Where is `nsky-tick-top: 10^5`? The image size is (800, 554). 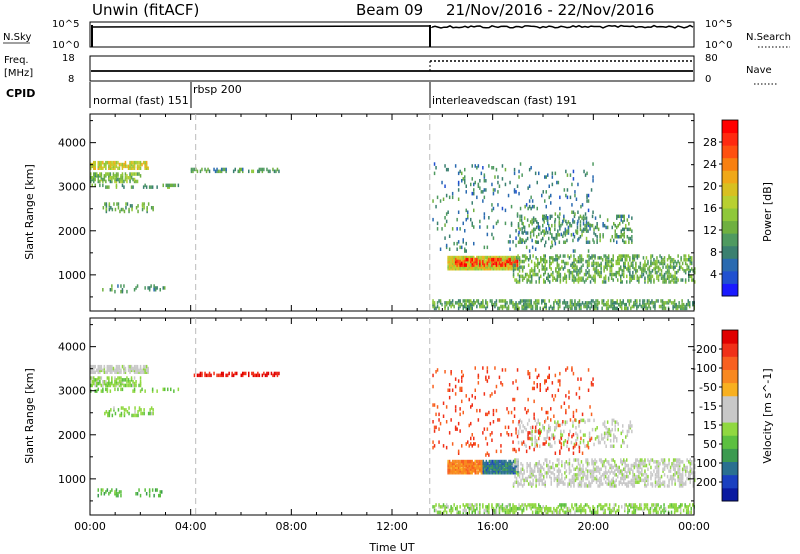
nsky-tick-top: 10^5 is located at coordinates (65, 24).